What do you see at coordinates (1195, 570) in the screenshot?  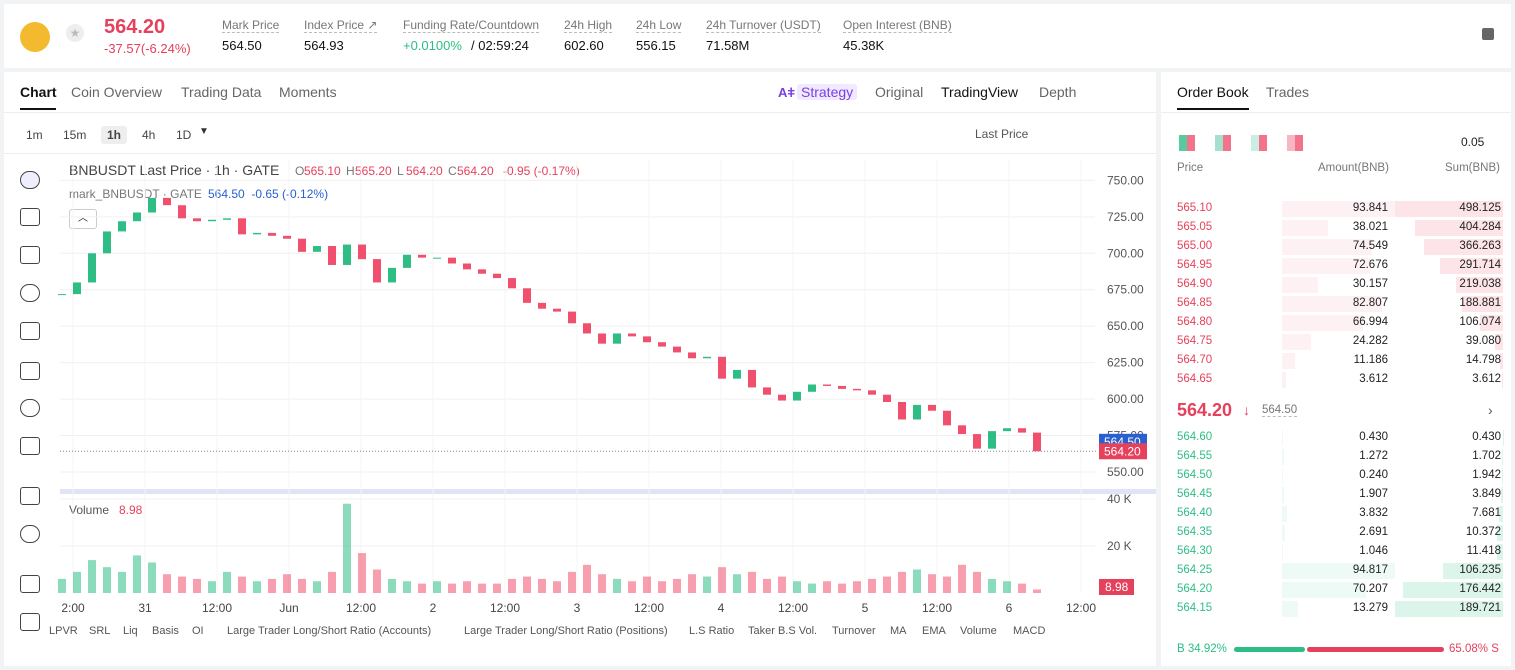 I see `ob-price: 564.25` at bounding box center [1195, 570].